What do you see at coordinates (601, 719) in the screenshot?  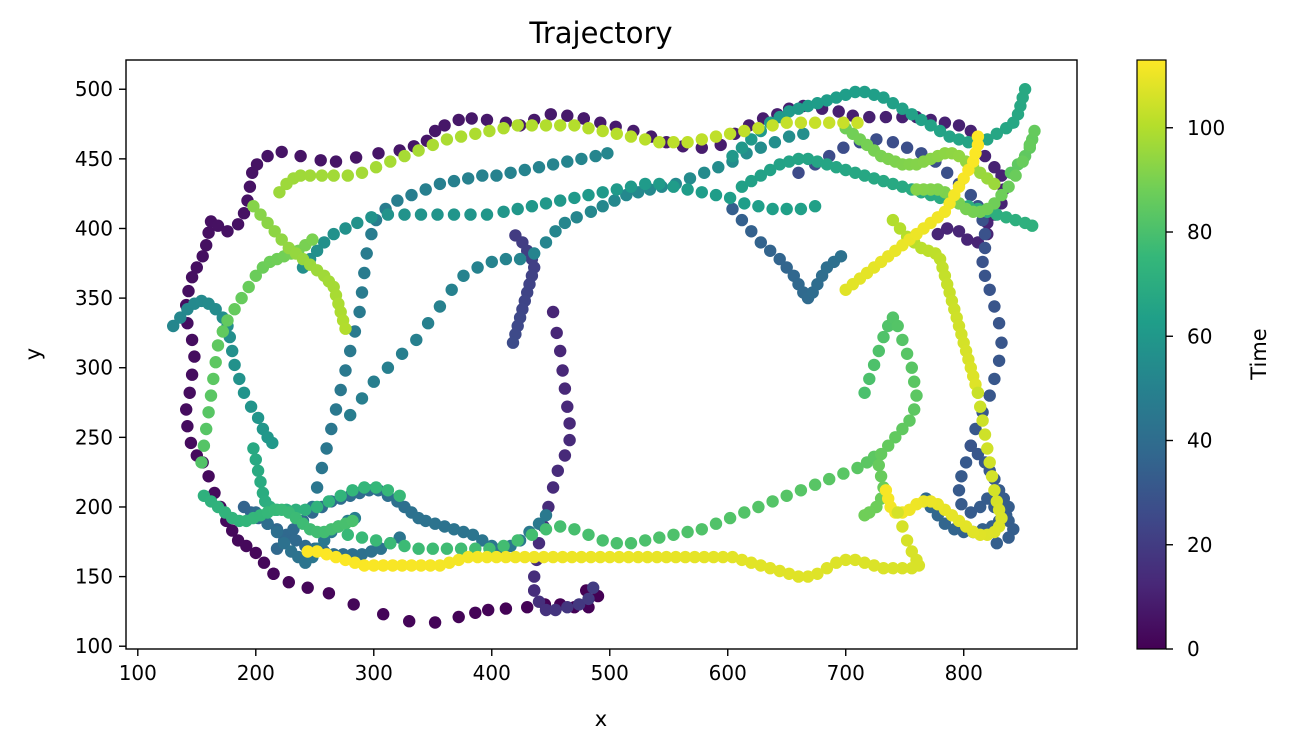 I see `x-axis-label: x` at bounding box center [601, 719].